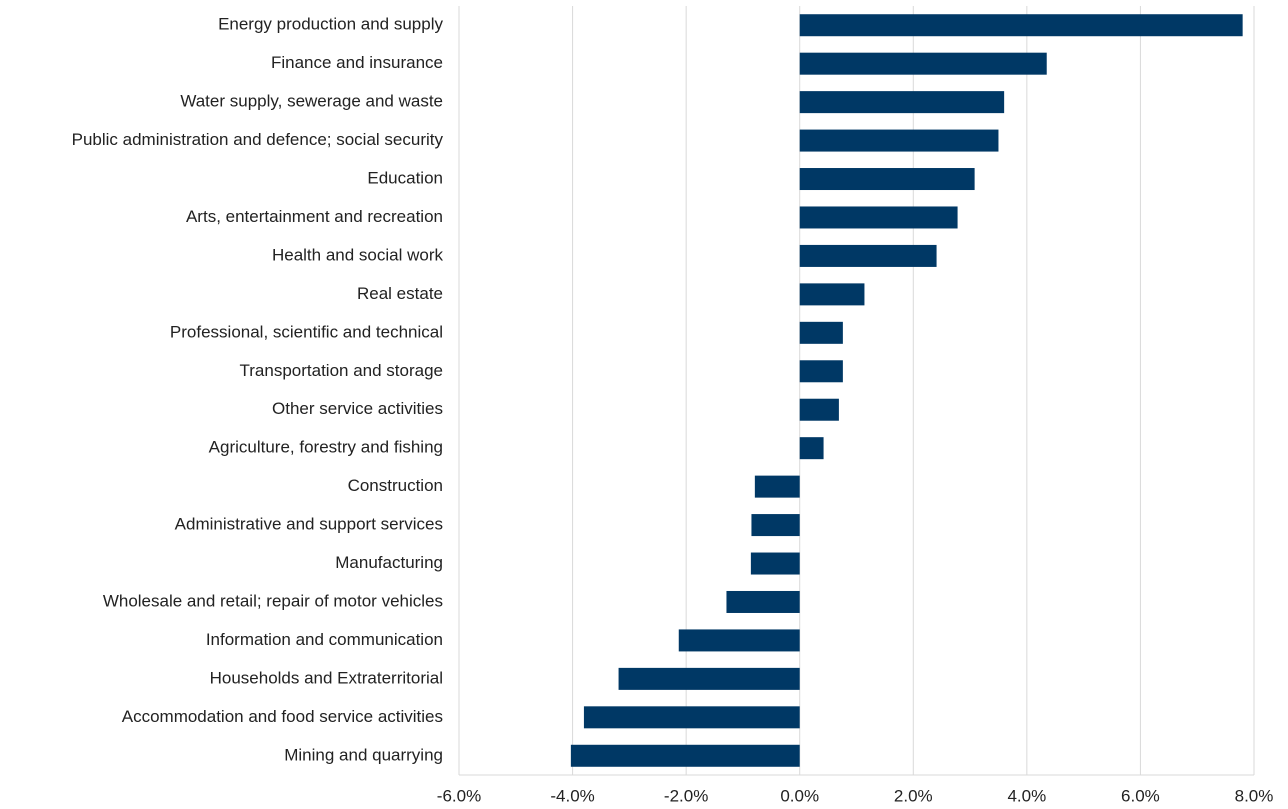 The width and height of the screenshot is (1288, 809). What do you see at coordinates (405, 178) in the screenshot?
I see `y-tick-label: Education` at bounding box center [405, 178].